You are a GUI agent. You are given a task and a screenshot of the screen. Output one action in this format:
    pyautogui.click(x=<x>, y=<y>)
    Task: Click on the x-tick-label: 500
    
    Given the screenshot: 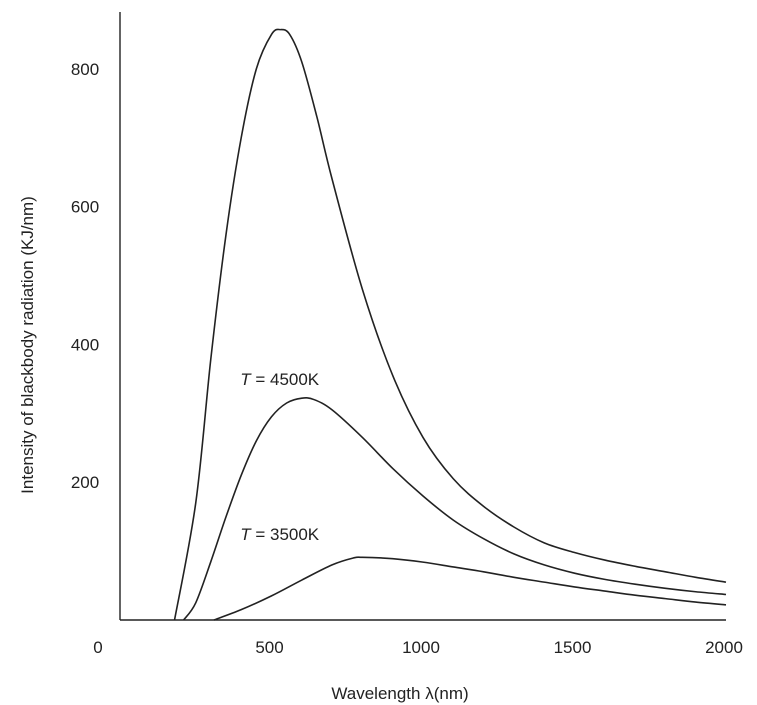 What is the action you would take?
    pyautogui.click(x=269, y=647)
    